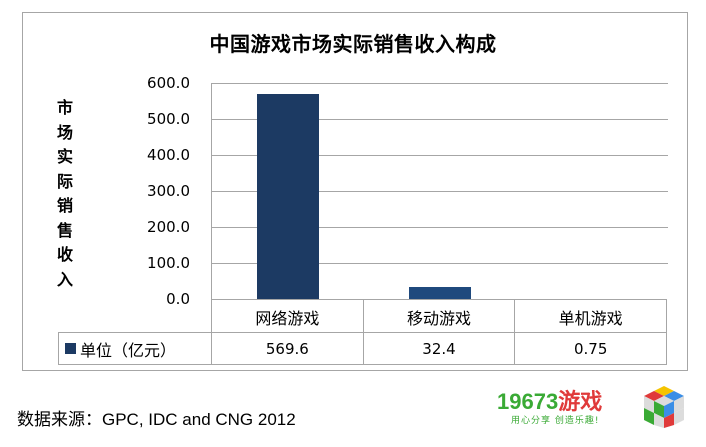 The height and width of the screenshot is (447, 706). What do you see at coordinates (288, 348) in the screenshot?
I see `data-table-value: 569.6` at bounding box center [288, 348].